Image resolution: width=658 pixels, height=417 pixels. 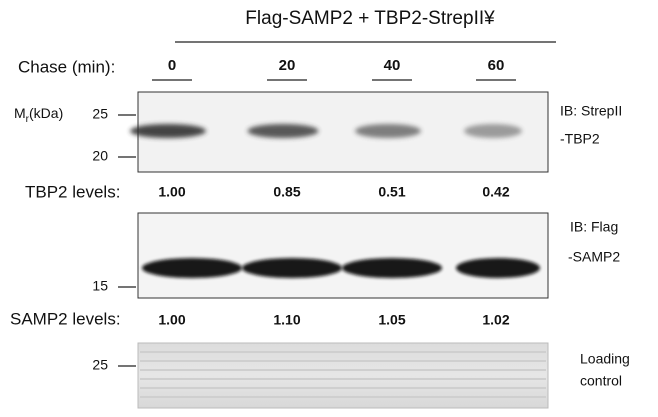 What do you see at coordinates (172, 65) in the screenshot?
I see `lane-label: 0` at bounding box center [172, 65].